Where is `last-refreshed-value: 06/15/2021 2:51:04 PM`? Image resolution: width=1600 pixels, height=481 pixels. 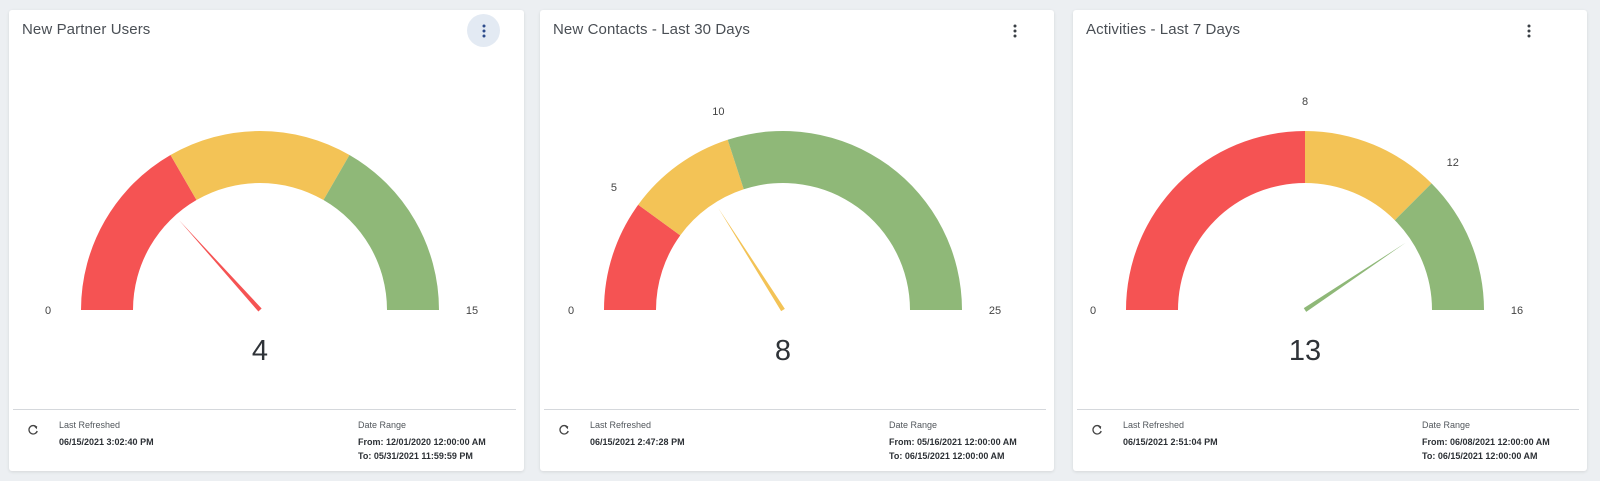 last-refreshed-value: 06/15/2021 2:51:04 PM is located at coordinates (1170, 442).